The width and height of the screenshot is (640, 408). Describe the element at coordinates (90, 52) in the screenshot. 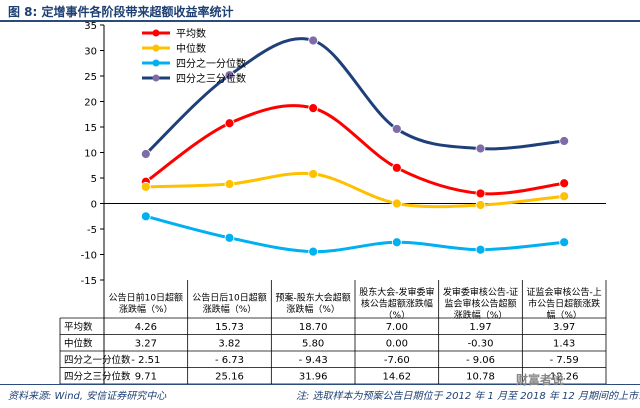

I see `y-tick-label: 30` at that location.